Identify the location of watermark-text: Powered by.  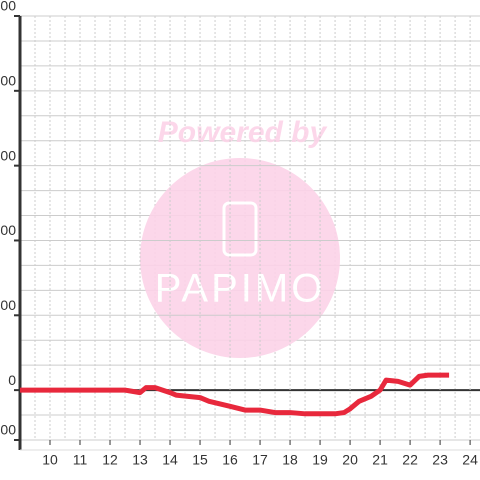
(243, 132).